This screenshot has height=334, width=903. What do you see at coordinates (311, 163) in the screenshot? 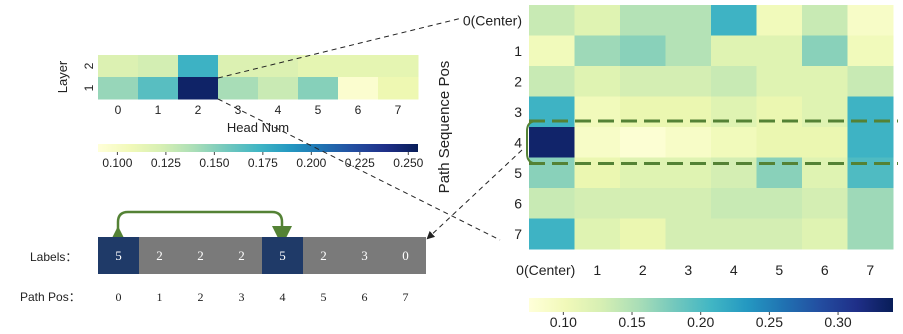
I see `small-colorbar-tick: 0.200` at bounding box center [311, 163].